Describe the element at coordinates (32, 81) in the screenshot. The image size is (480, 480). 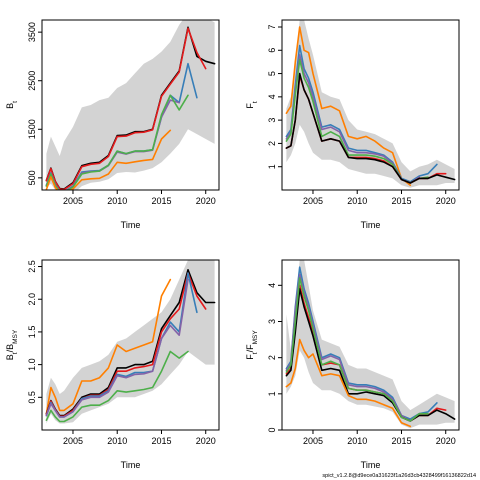
I see `y-tick-label: 2500` at that location.